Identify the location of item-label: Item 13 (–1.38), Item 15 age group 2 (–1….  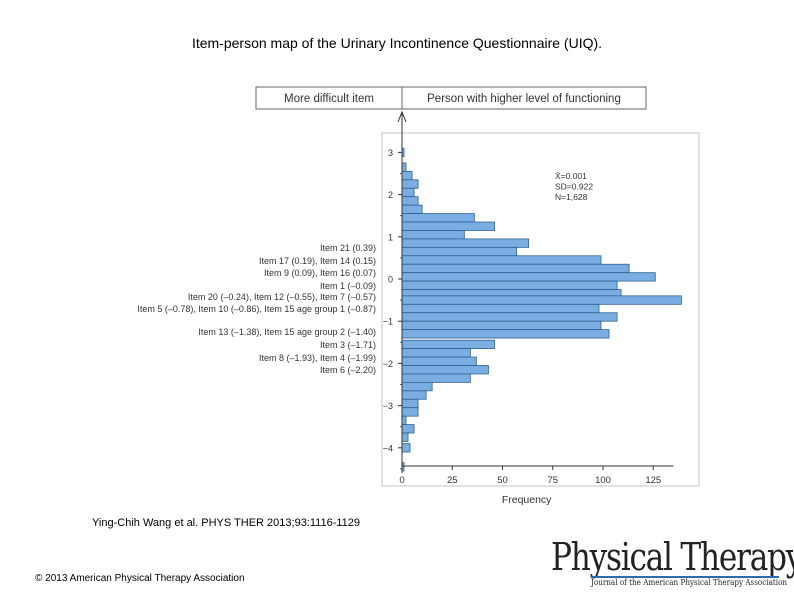
(287, 332).